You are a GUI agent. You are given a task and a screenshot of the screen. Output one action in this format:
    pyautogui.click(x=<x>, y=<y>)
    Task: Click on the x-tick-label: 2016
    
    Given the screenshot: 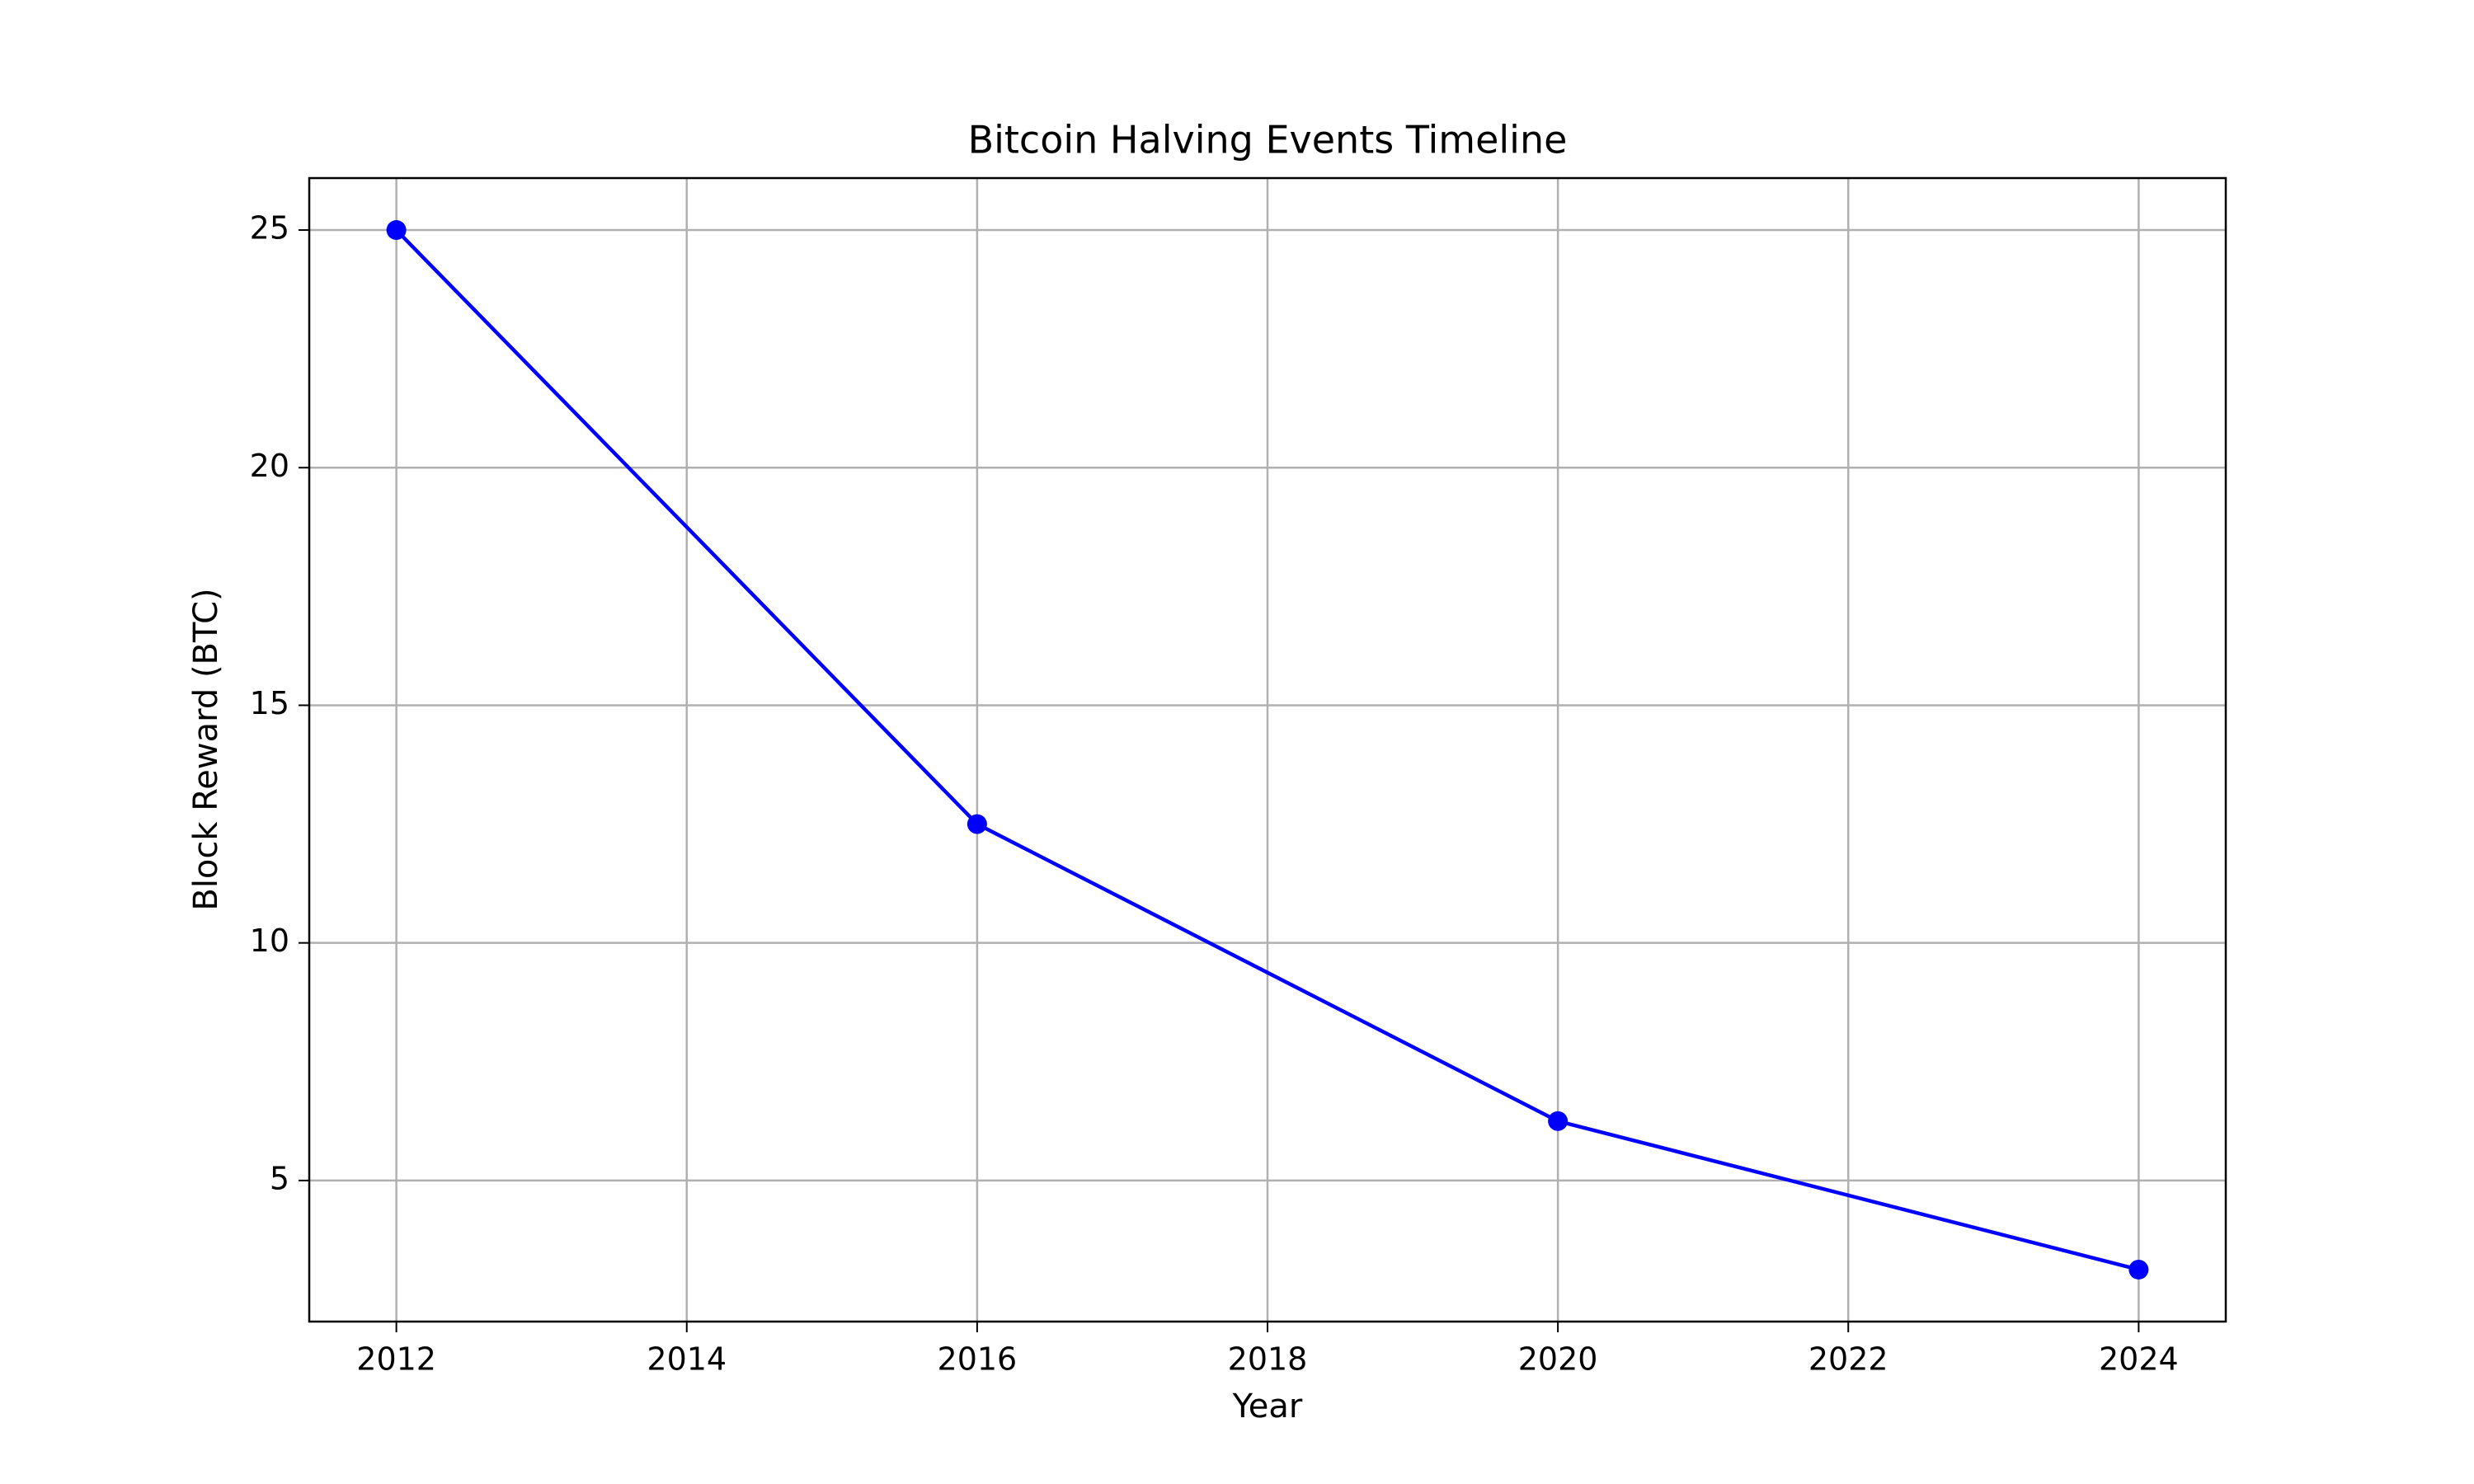 What is the action you would take?
    pyautogui.click(x=978, y=1359)
    